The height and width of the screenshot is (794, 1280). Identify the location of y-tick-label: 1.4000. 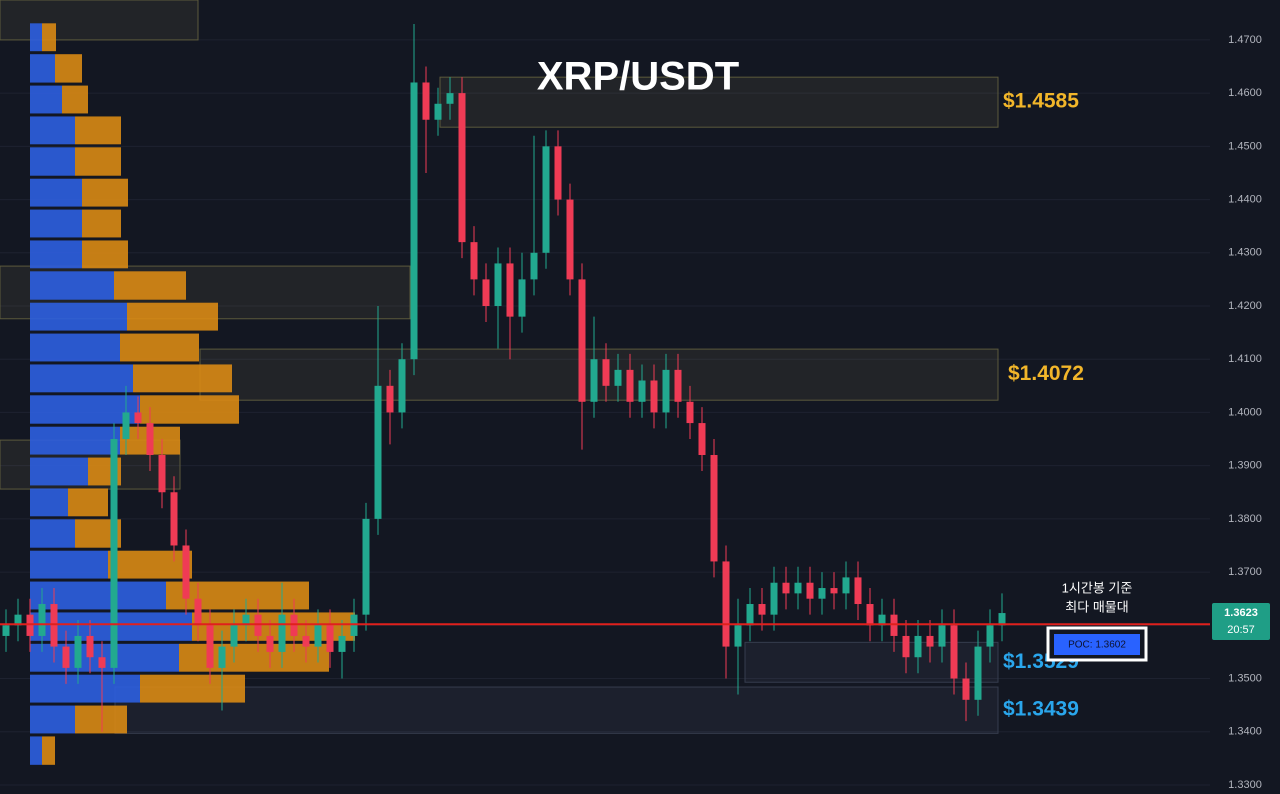
(1245, 412).